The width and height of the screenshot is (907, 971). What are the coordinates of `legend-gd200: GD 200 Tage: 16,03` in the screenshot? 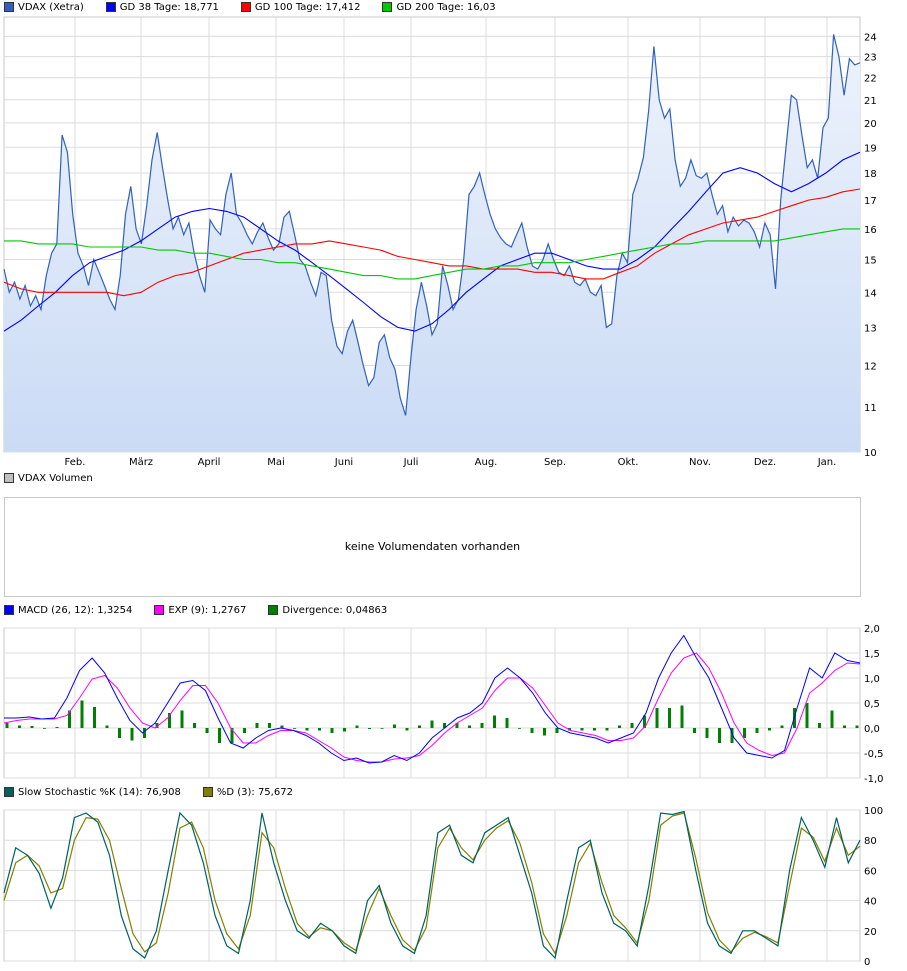 It's located at (439, 7).